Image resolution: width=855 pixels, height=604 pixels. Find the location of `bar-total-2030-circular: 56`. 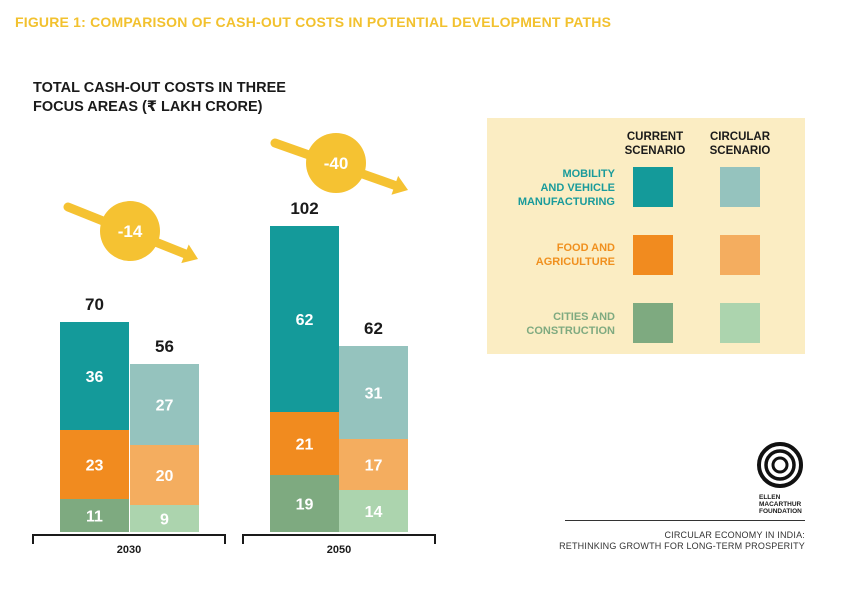

bar-total-2030-circular: 56 is located at coordinates (164, 346).